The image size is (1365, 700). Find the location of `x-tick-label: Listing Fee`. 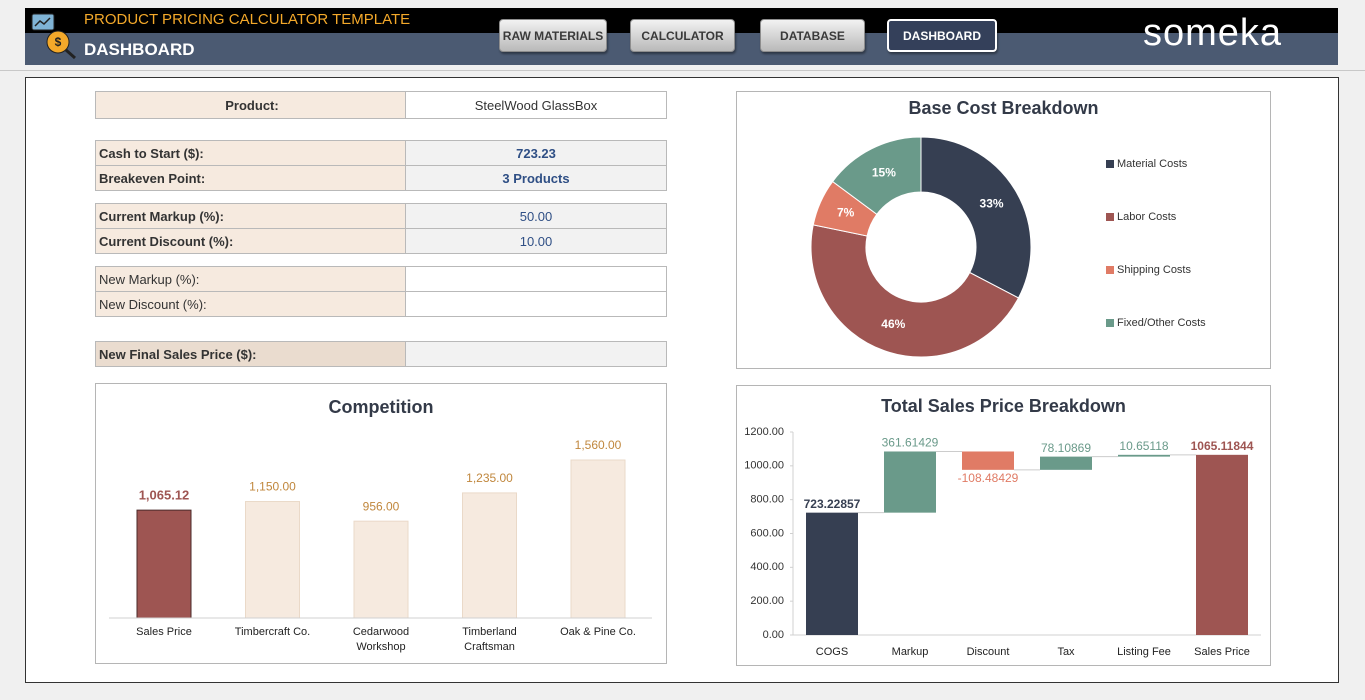

x-tick-label: Listing Fee is located at coordinates (1144, 652).